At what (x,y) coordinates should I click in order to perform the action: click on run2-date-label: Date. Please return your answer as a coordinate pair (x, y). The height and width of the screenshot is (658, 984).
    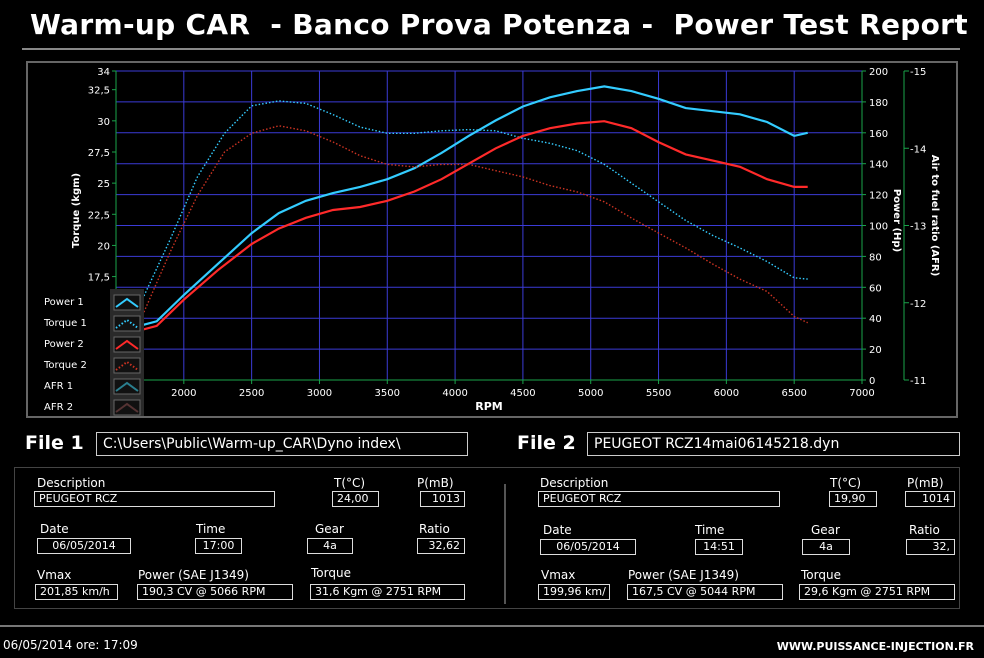
    Looking at the image, I should click on (557, 530).